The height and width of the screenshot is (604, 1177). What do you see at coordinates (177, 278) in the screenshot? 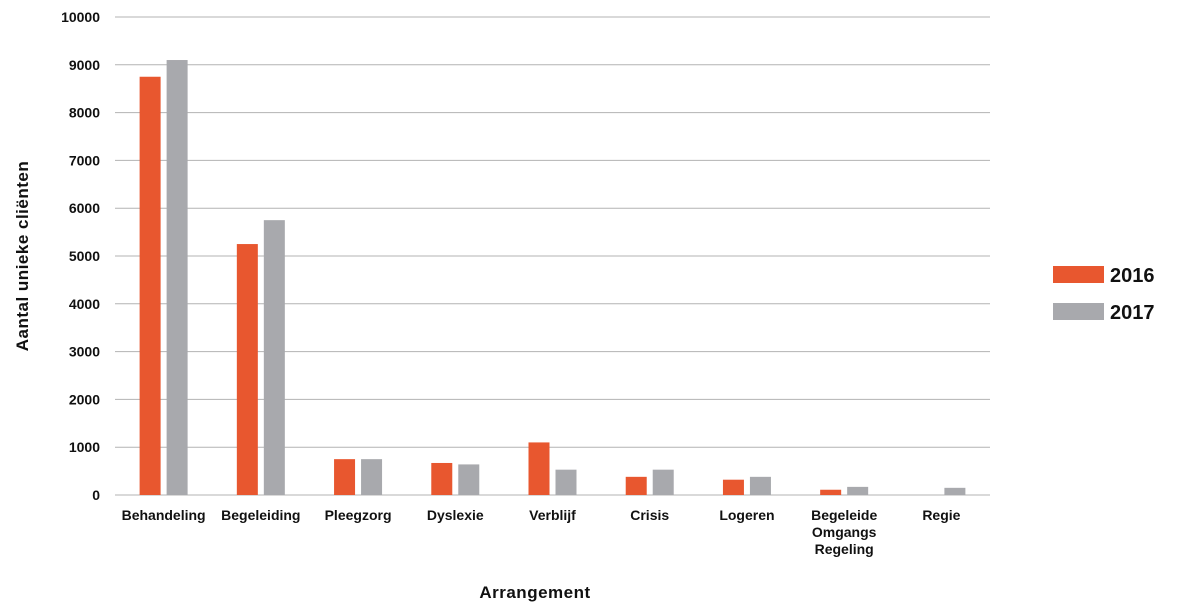
I see `bar-2017-behandeling` at bounding box center [177, 278].